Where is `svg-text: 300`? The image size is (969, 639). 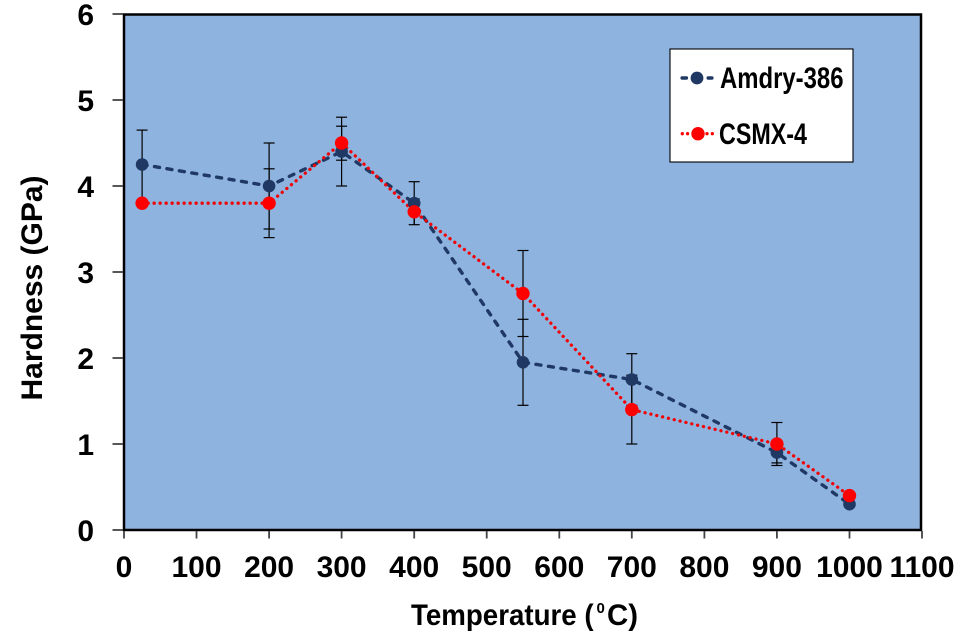
svg-text: 300 is located at coordinates (342, 567).